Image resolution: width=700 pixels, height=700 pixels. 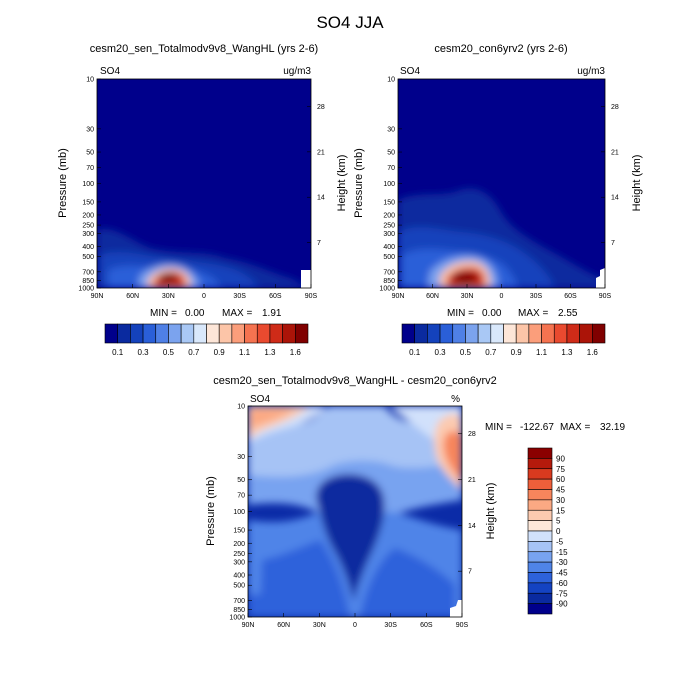 I want to click on panel-3-contours, so click(x=355, y=511).